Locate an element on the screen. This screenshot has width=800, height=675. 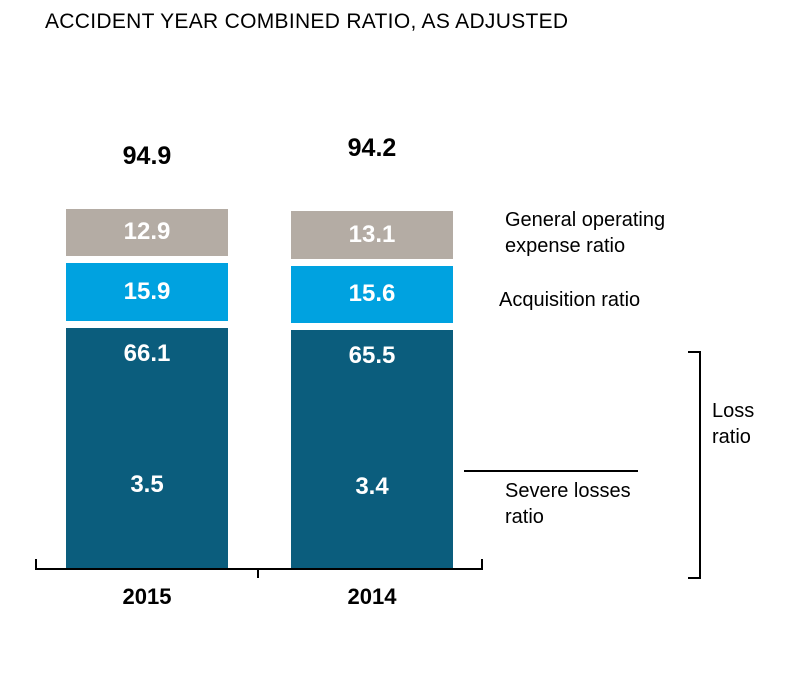
segment-value-general-operating-2014: 13.1 is located at coordinates (372, 234).